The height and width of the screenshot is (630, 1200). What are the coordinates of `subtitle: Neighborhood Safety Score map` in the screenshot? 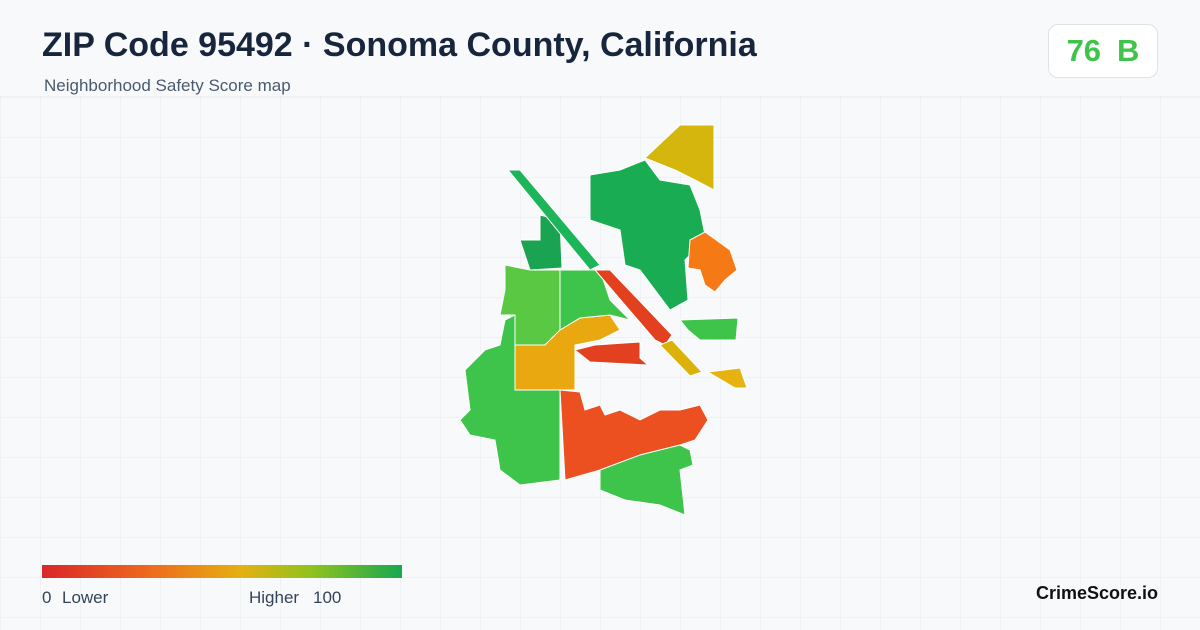 It's located at (167, 85).